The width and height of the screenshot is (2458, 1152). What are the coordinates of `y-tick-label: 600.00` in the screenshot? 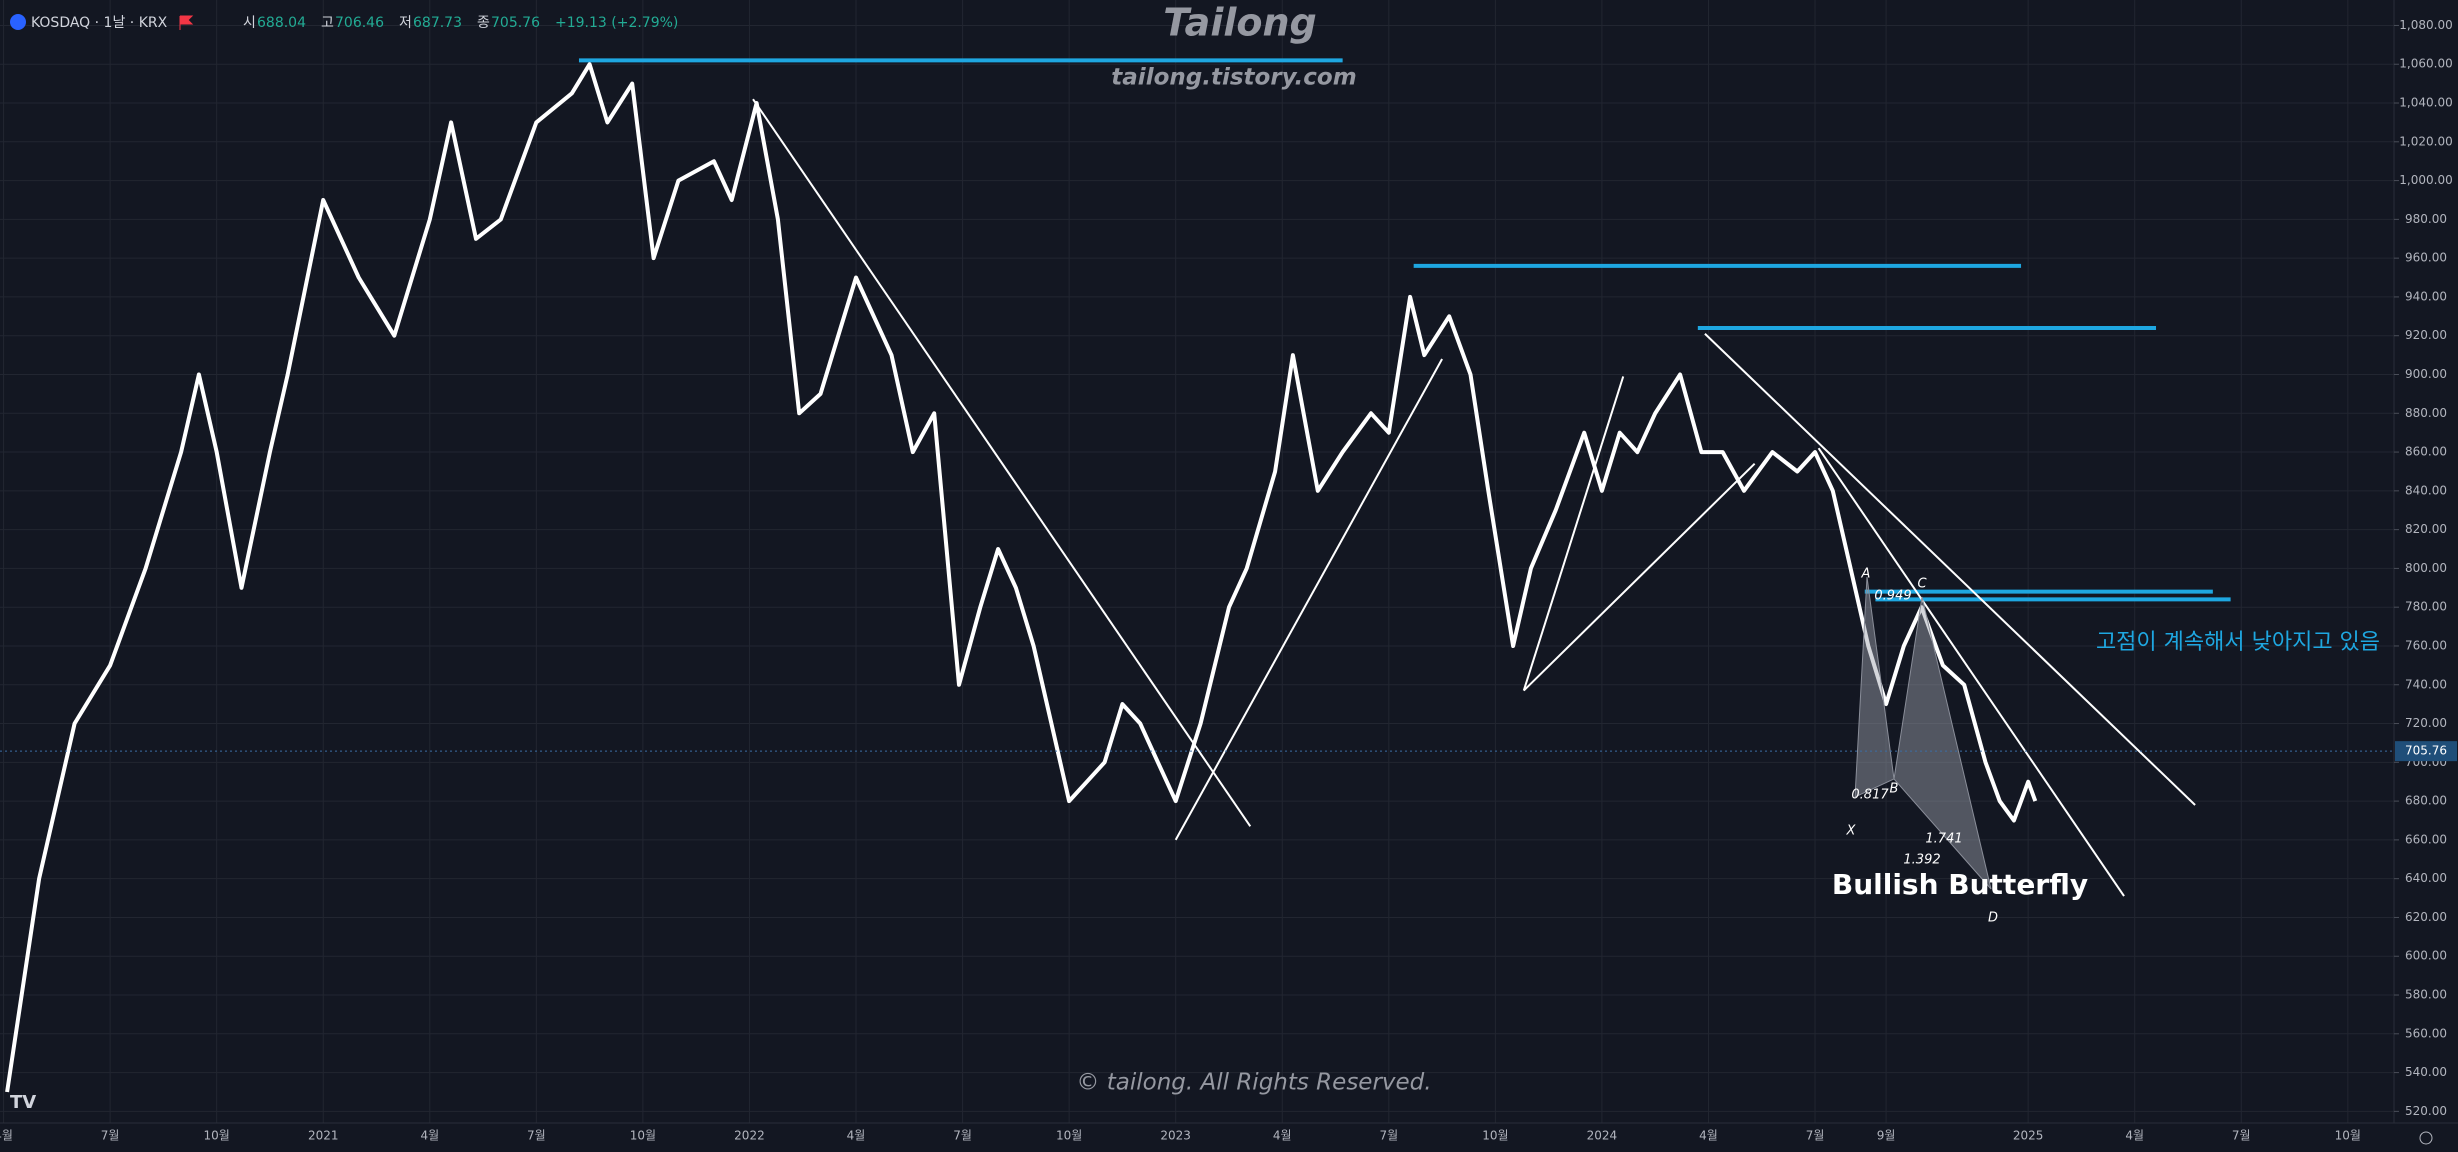 It's located at (2426, 956).